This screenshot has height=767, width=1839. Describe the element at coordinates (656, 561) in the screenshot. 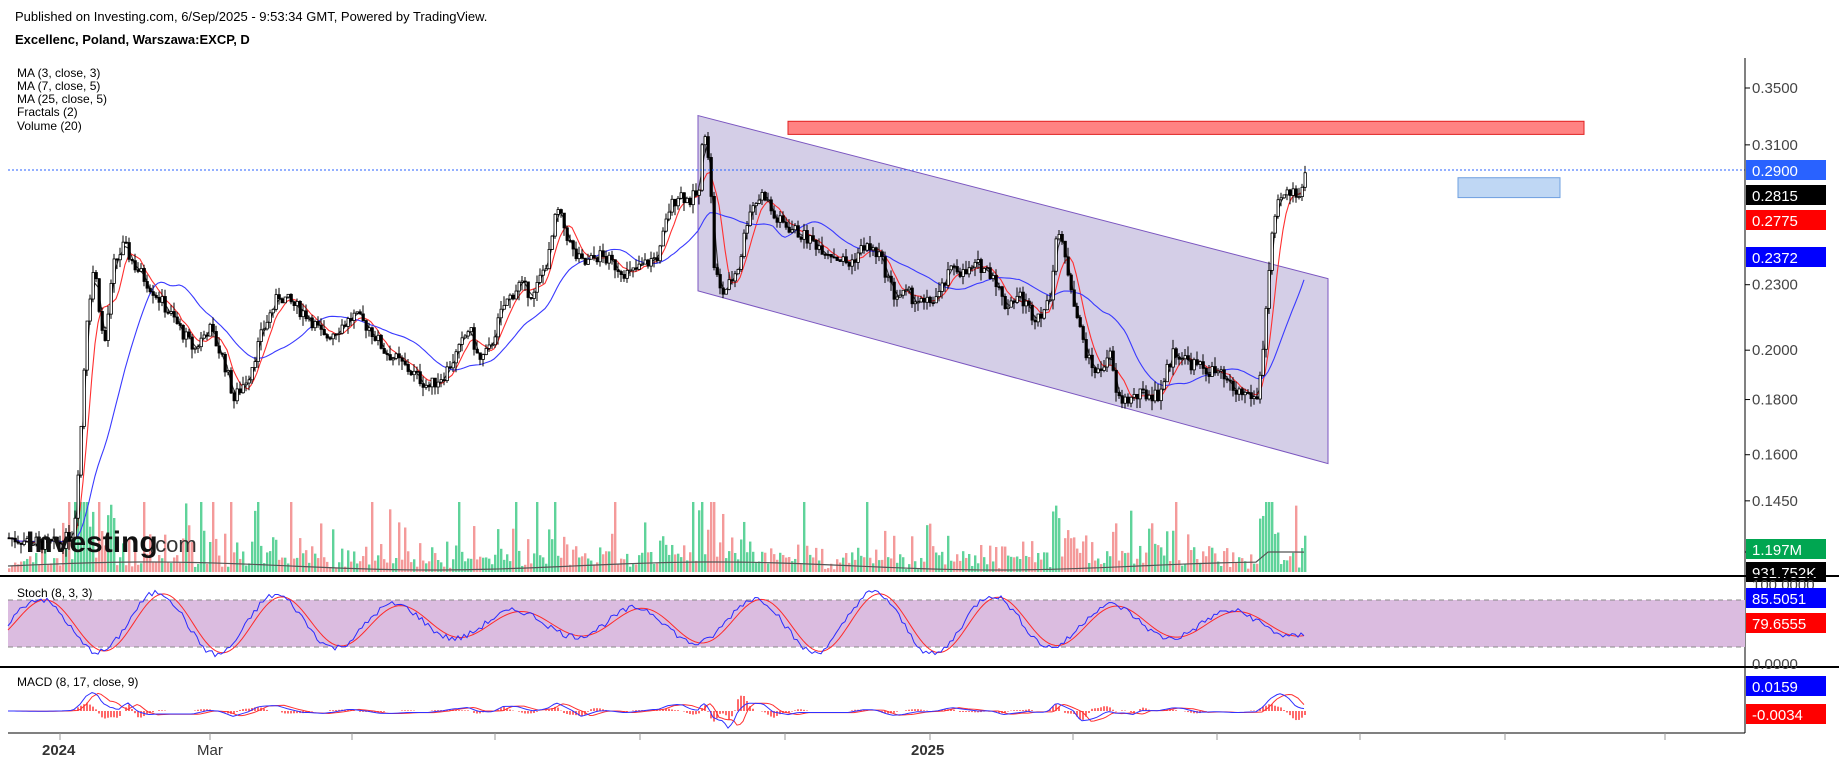

I see `volume-ma-line` at that location.